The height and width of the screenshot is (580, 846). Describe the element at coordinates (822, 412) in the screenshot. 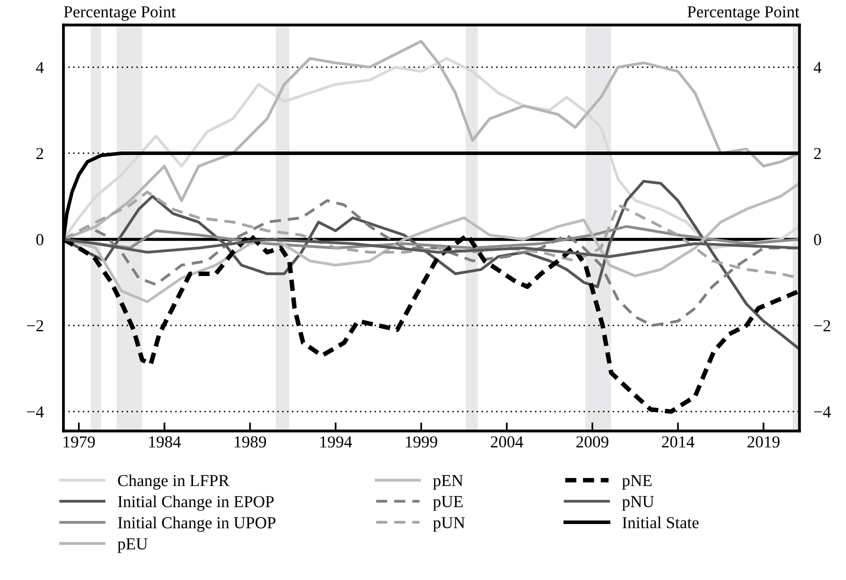

I see `y2-tick-label: −4` at that location.